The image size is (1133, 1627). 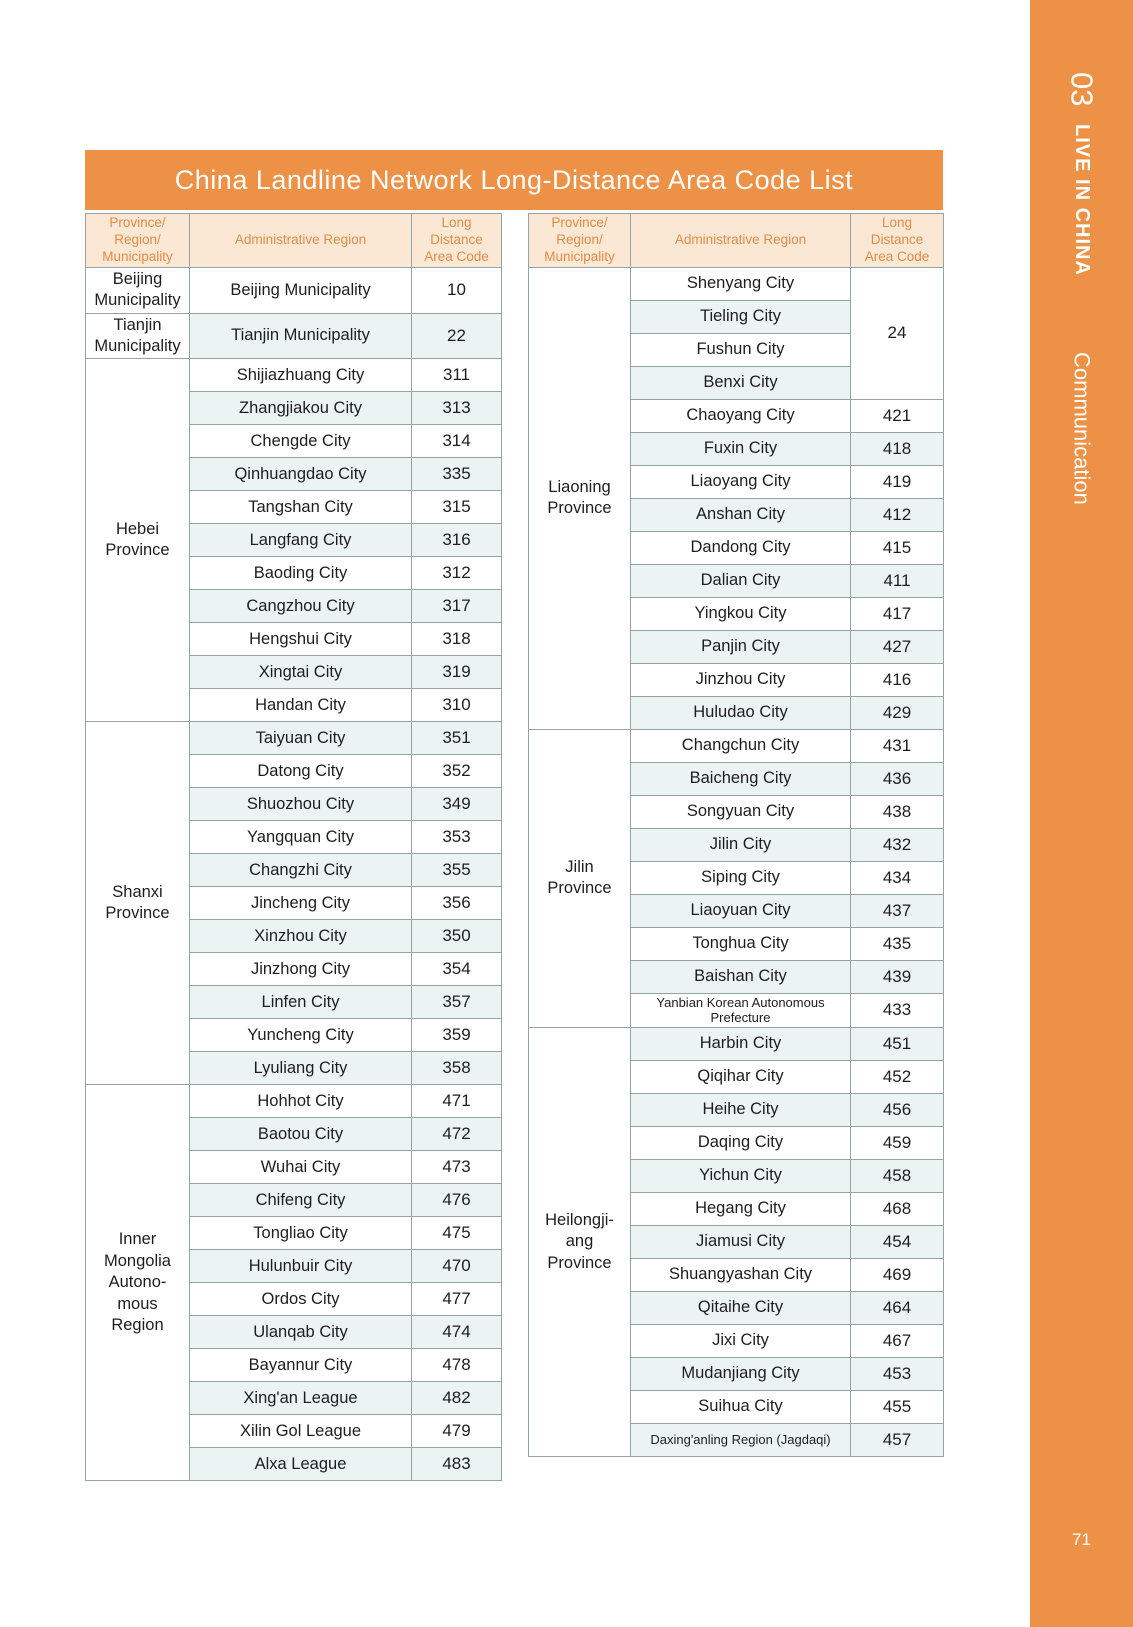 I want to click on table-row: Hebei Province Shijiazhuang City 311, so click(x=293, y=540).